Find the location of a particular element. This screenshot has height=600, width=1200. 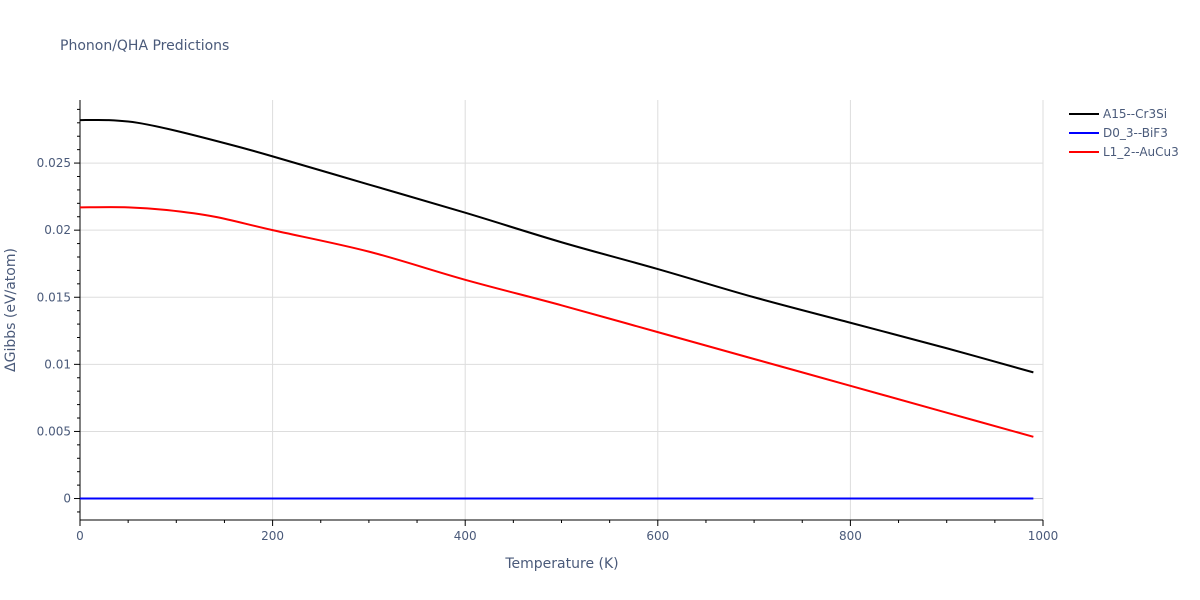

x-tick-label: 1000 is located at coordinates (1043, 536).